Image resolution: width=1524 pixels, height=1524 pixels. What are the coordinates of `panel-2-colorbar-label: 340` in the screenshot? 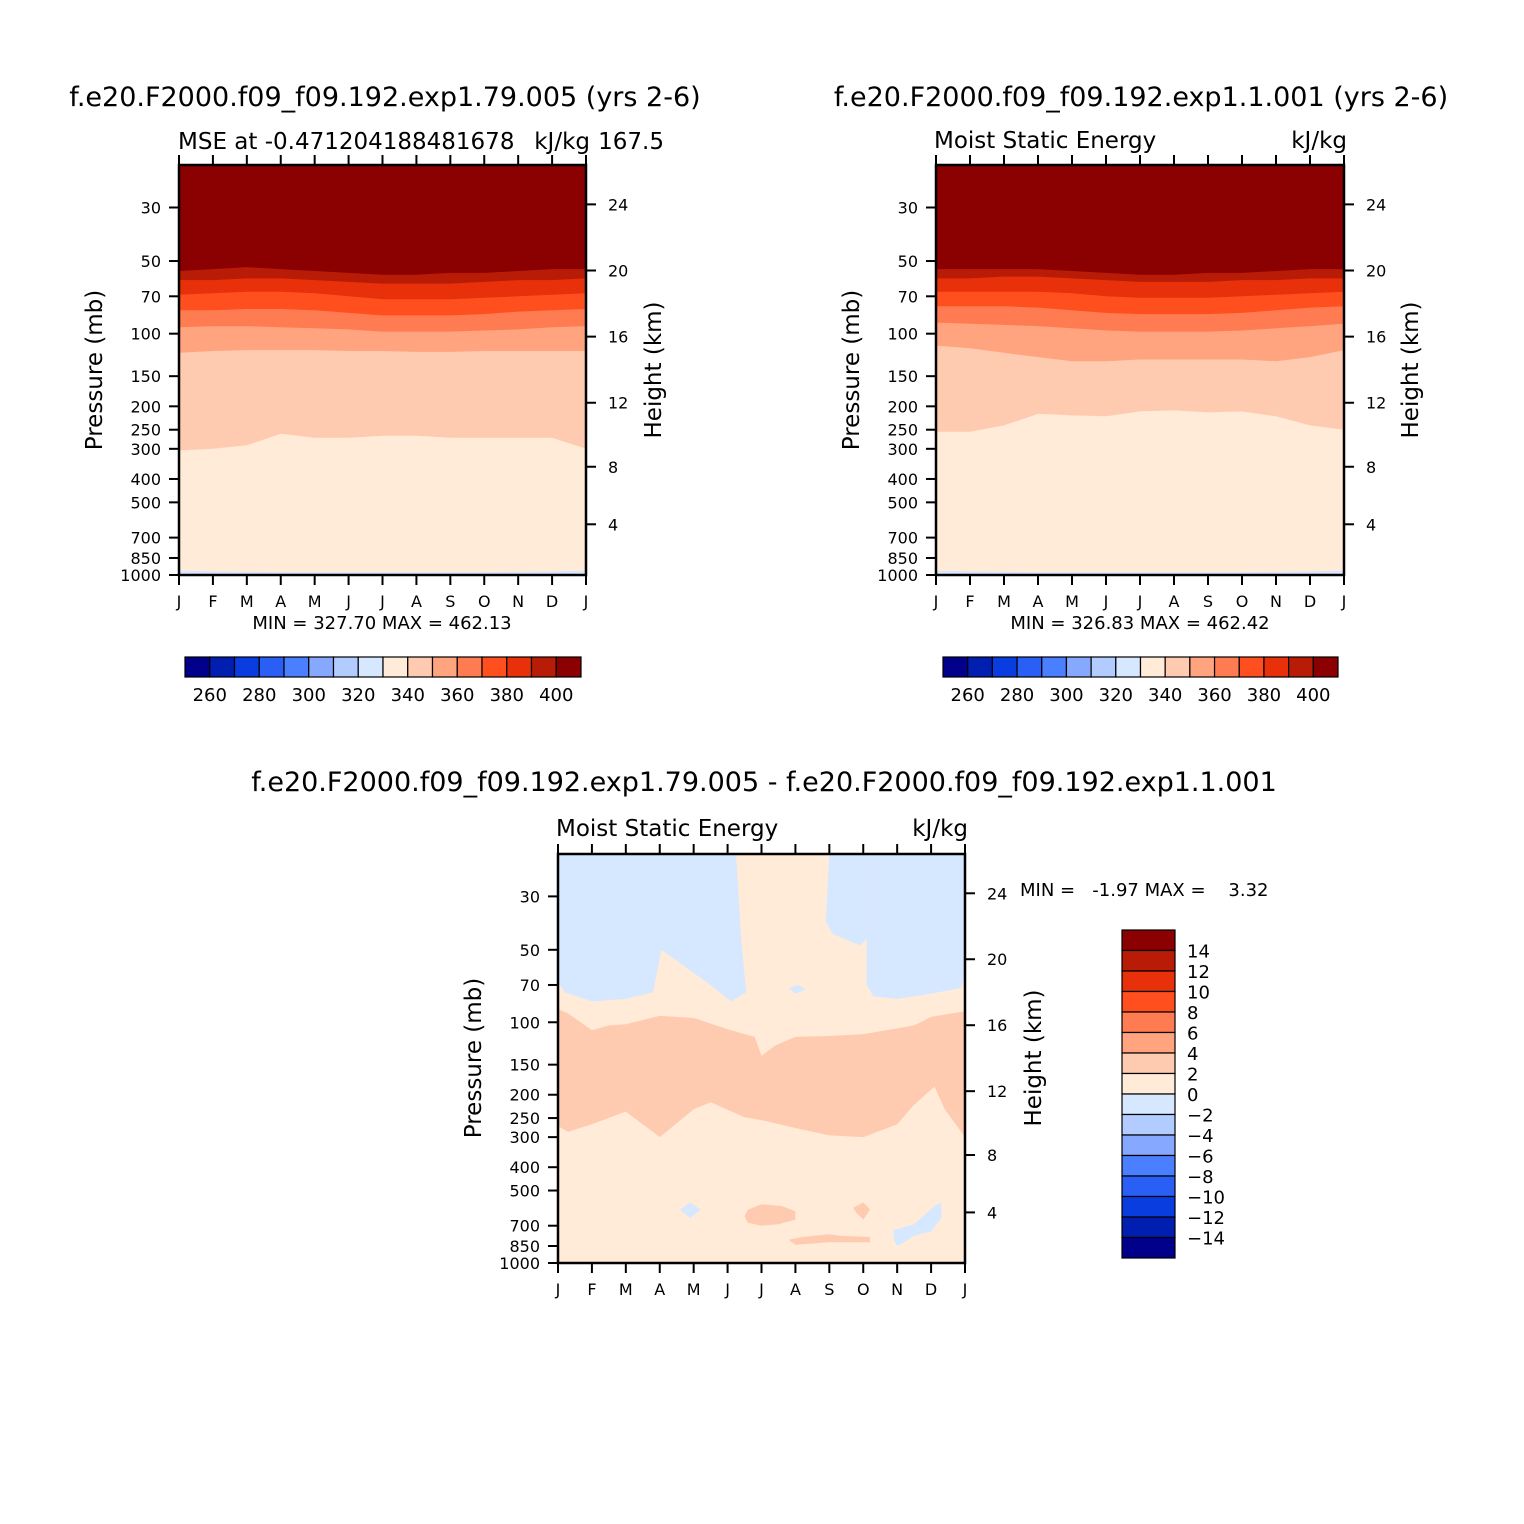 It's located at (1165, 695).